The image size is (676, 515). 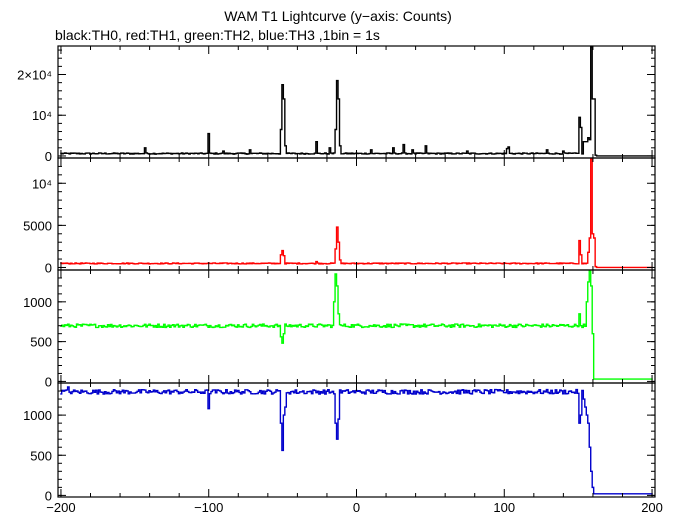 What do you see at coordinates (338, 16) in the screenshot?
I see `chart-title: WAM T1 Lightcurve (y−axis: Counts)` at bounding box center [338, 16].